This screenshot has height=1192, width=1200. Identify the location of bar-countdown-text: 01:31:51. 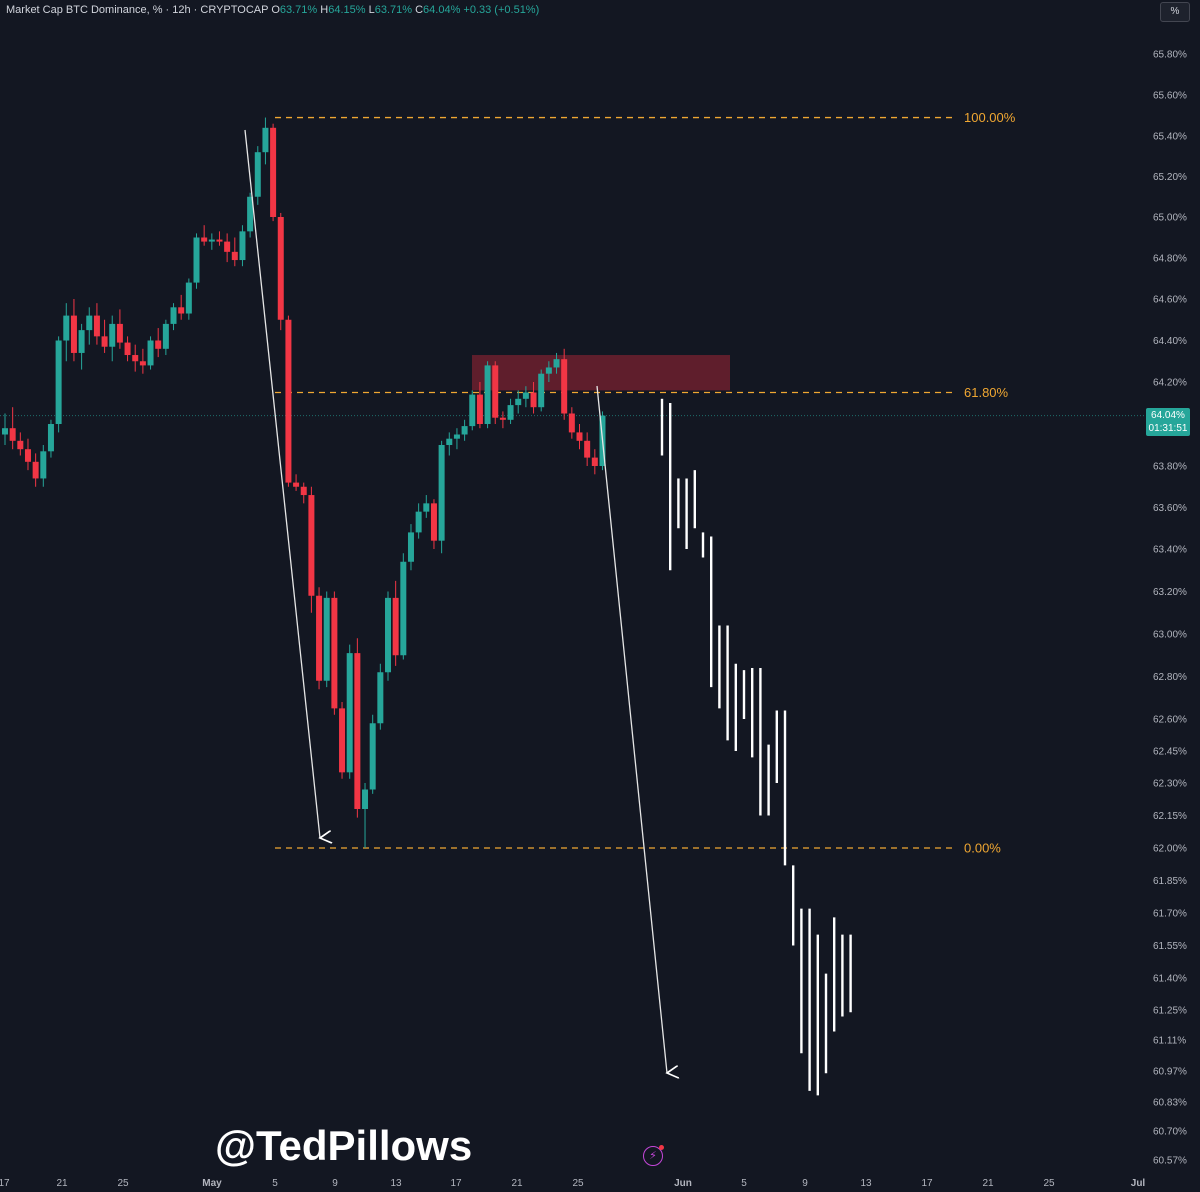
(1168, 428).